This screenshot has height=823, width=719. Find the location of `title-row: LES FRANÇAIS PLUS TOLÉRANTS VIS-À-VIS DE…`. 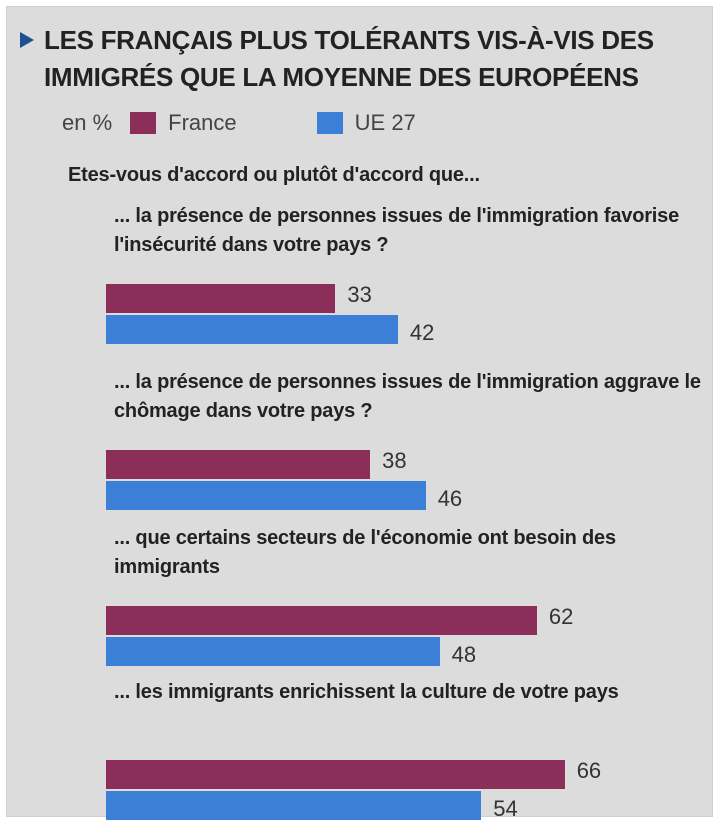

title-row: LES FRANÇAIS PLUS TOLÉRANTS VIS-À-VIS DE… is located at coordinates (362, 59).